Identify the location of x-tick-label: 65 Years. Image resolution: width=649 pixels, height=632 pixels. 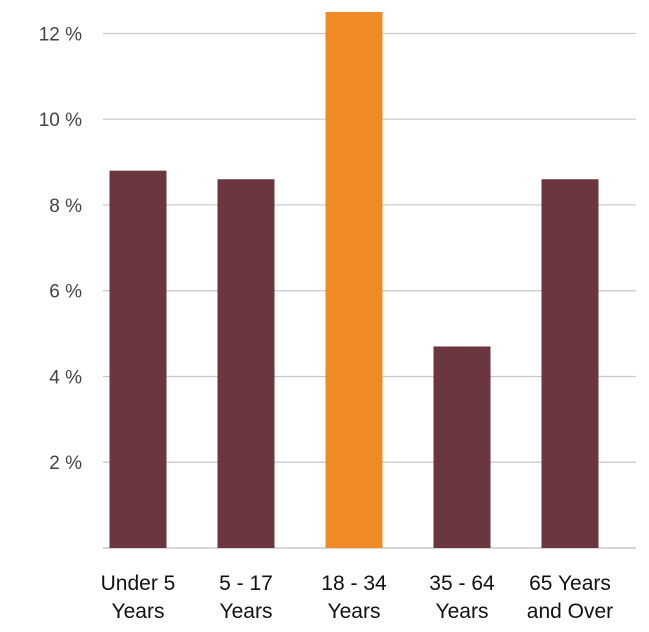
(570, 583).